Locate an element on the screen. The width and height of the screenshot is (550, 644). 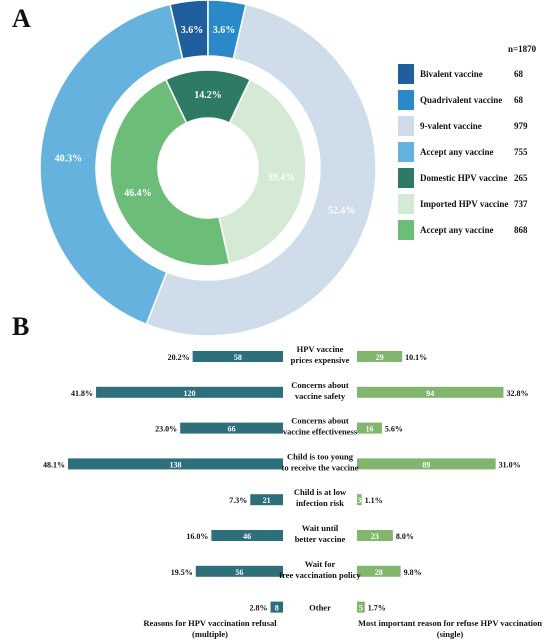
left-bar-concerns-about-vaccine-effectiveness is located at coordinates (231, 428).